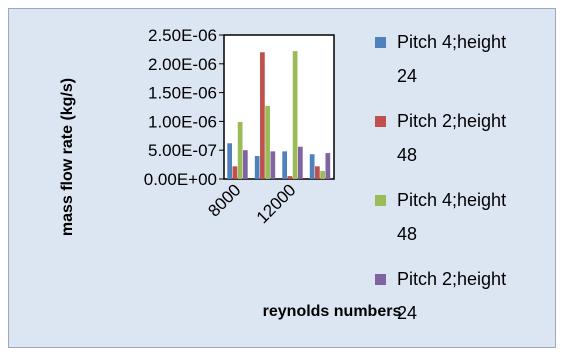  I want to click on y-axis-title: mass flow rate (kg/s), so click(67, 157).